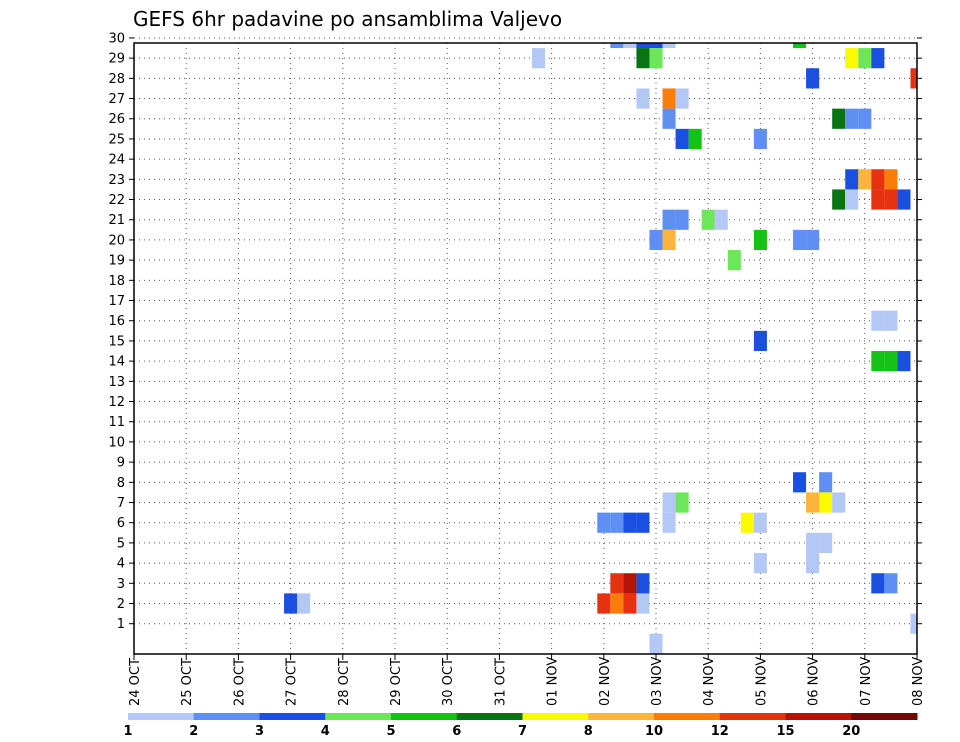 Image resolution: width=960 pixels, height=742 pixels. I want to click on y-tick-label: 28, so click(116, 79).